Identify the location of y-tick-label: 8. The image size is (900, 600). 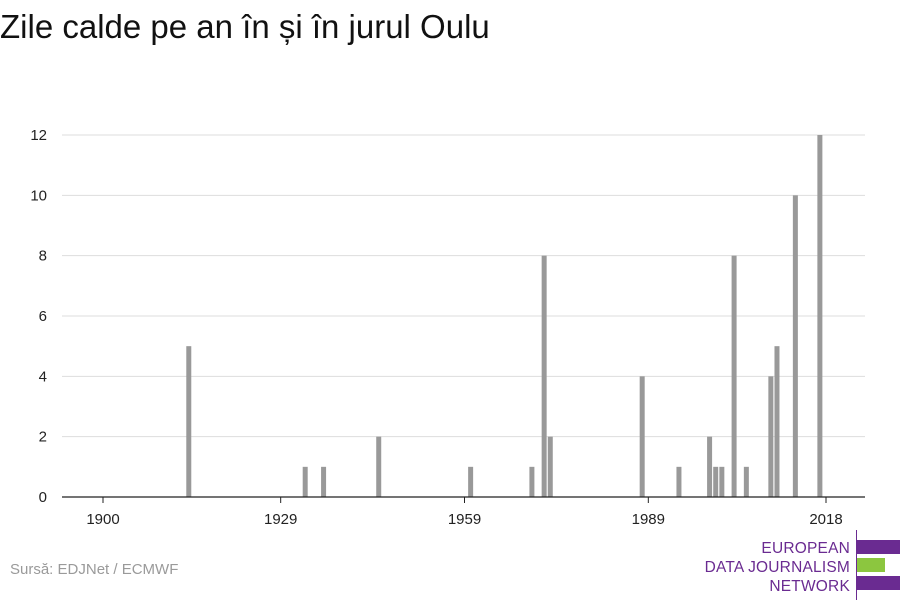
(43, 256).